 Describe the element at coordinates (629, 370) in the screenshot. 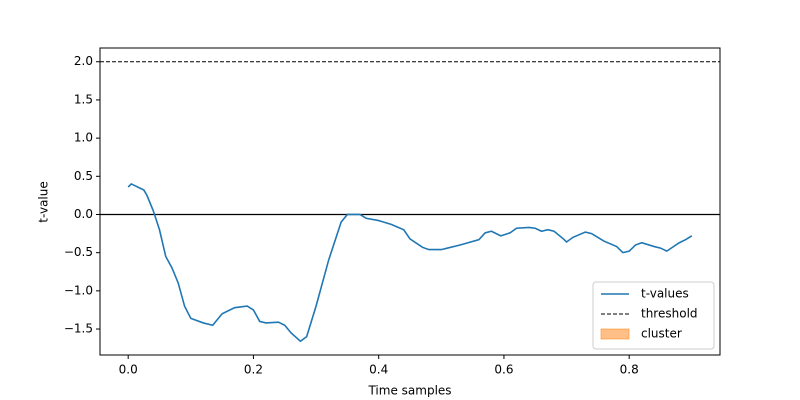

I see `x-tick-label: 0.8` at that location.